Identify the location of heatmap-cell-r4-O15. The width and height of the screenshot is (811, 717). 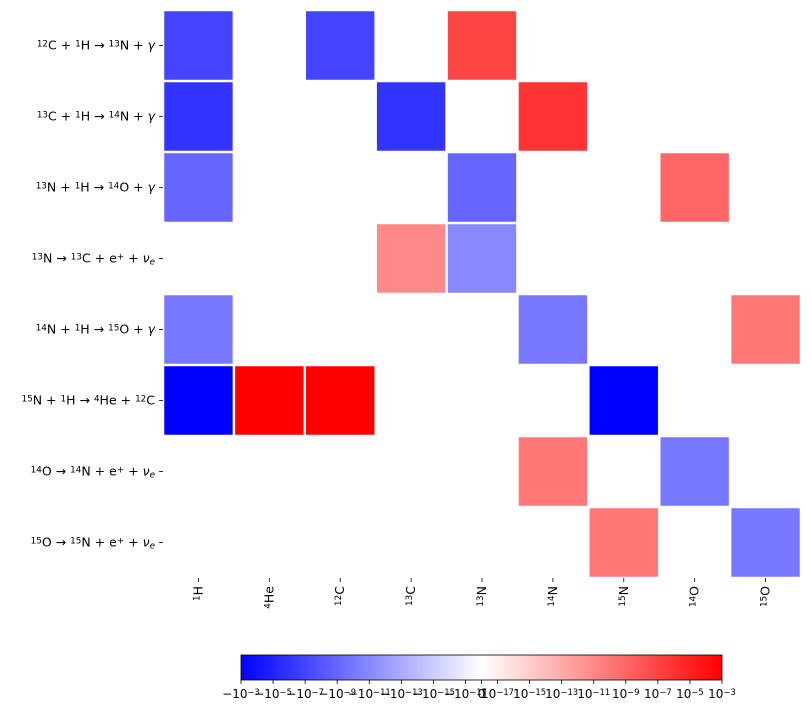
(765, 258).